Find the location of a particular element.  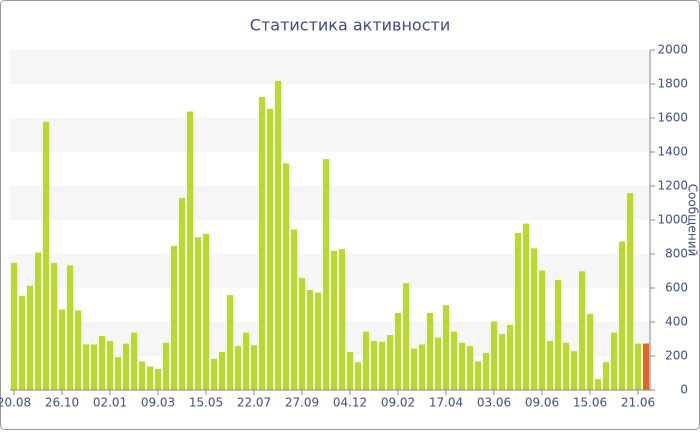

x-tick-label: 04.12 is located at coordinates (350, 403).